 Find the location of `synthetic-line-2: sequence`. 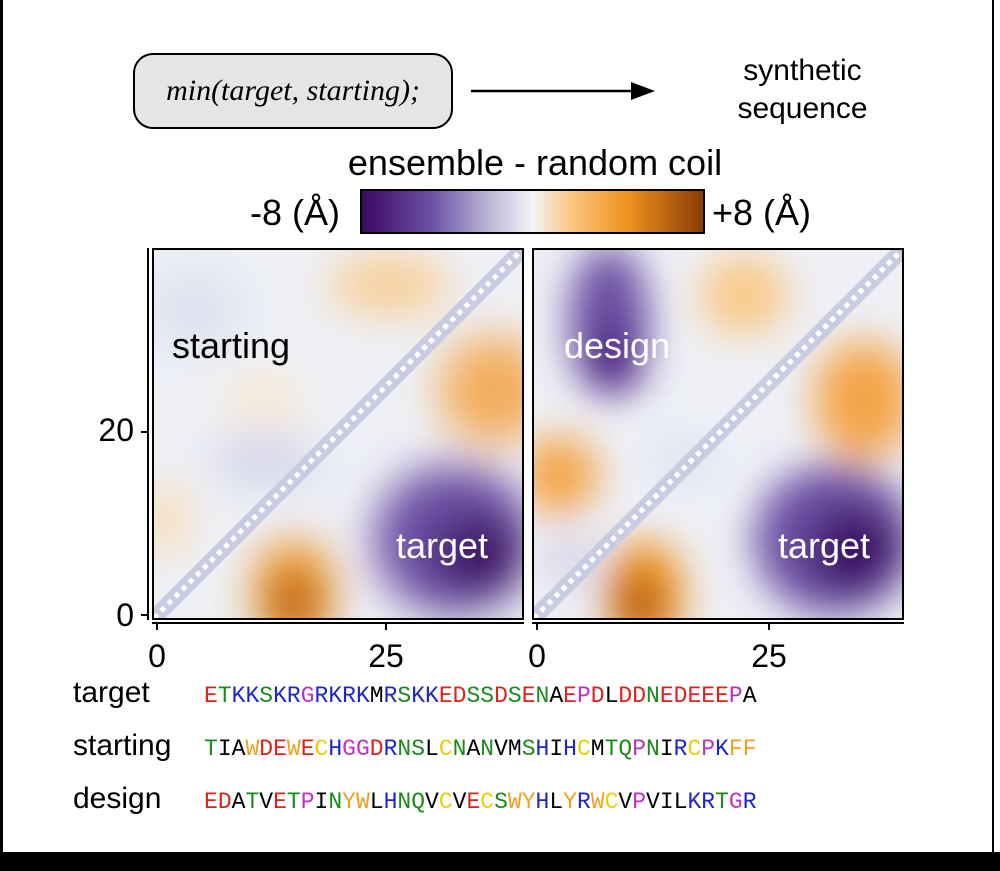

synthetic-line-2: sequence is located at coordinates (802, 108).